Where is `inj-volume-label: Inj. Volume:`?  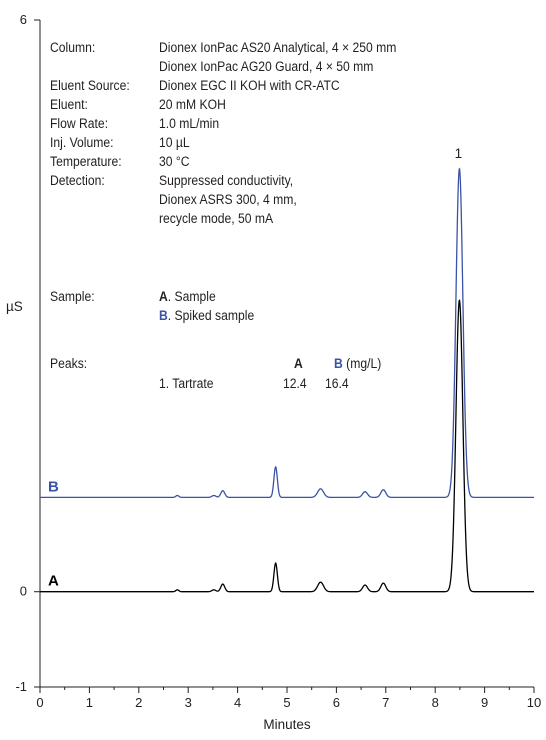 inj-volume-label: Inj. Volume: is located at coordinates (82, 142).